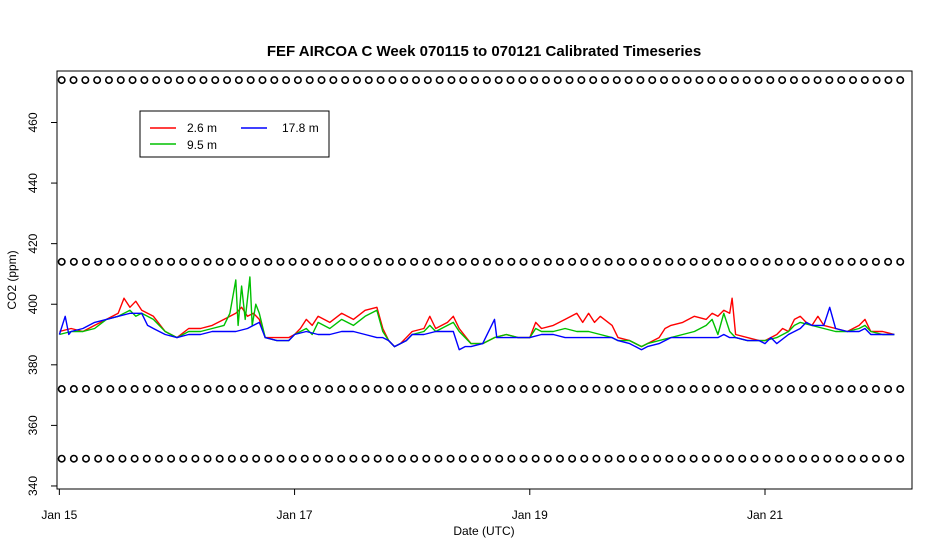  Describe the element at coordinates (33, 243) in the screenshot. I see `y-tick-label-4: 420` at that location.